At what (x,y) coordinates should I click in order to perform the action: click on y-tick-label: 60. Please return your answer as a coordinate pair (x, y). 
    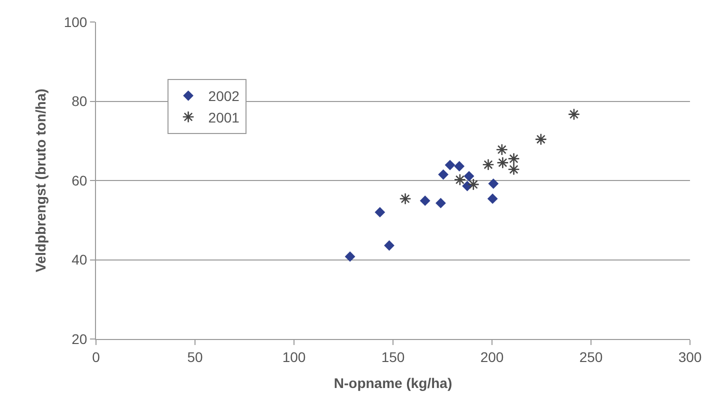
    Looking at the image, I should click on (80, 180).